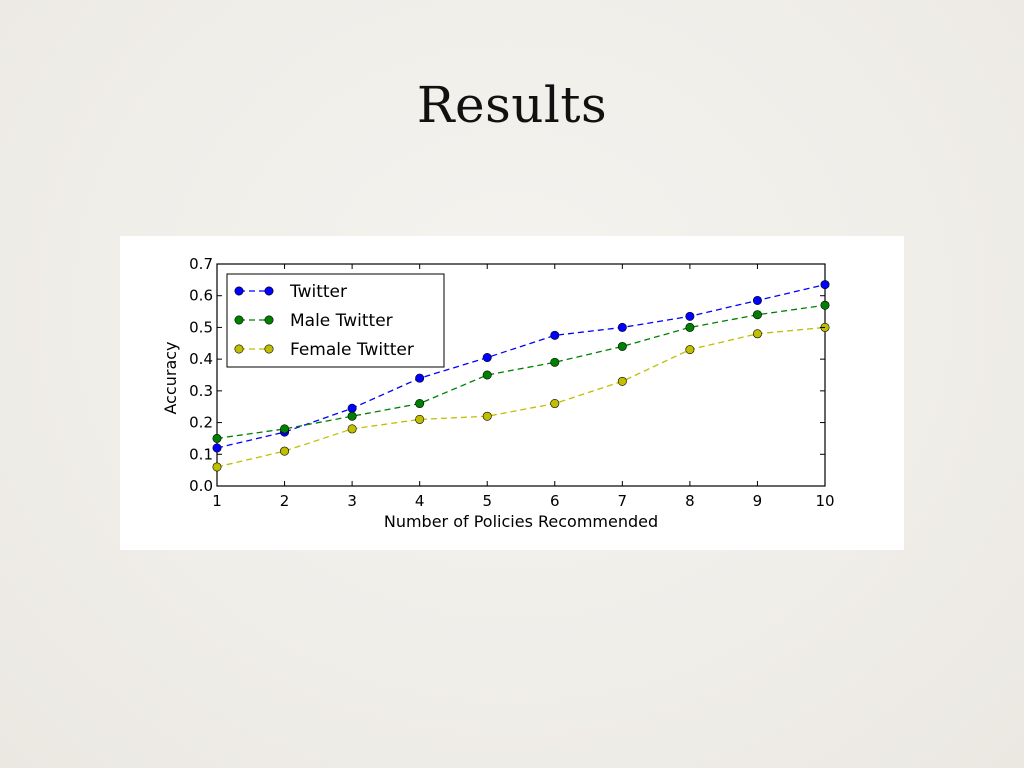 This screenshot has height=768, width=1024. I want to click on x-tick-label: 2, so click(285, 501).